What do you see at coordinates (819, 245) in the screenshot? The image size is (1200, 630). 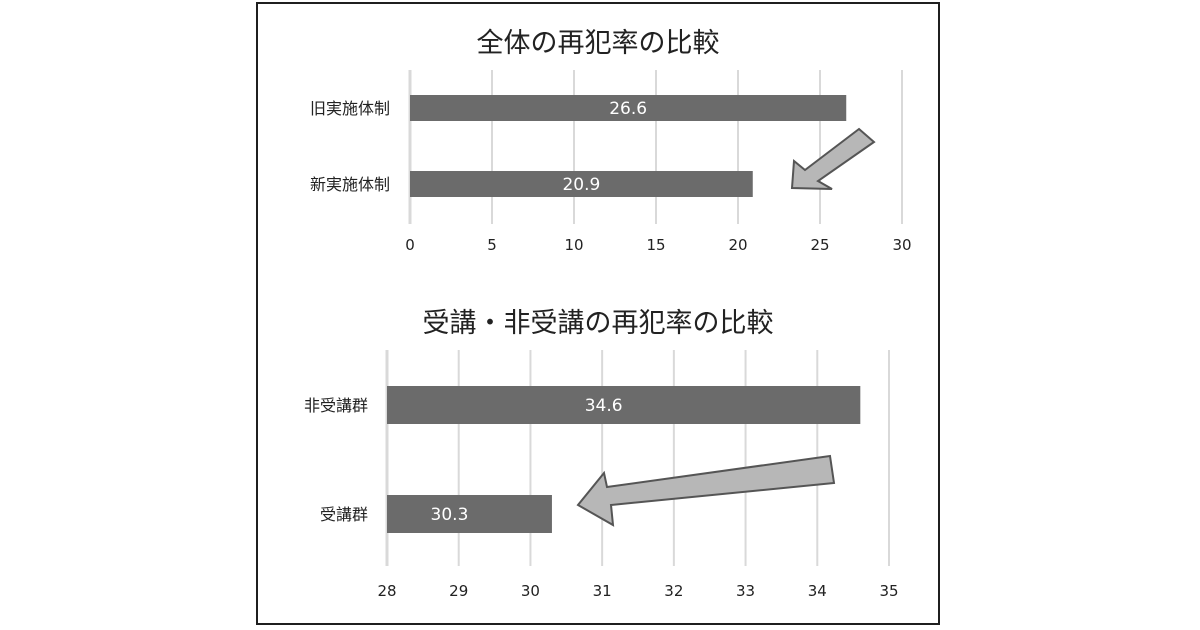 I see `x-tick-label: 25` at bounding box center [819, 245].